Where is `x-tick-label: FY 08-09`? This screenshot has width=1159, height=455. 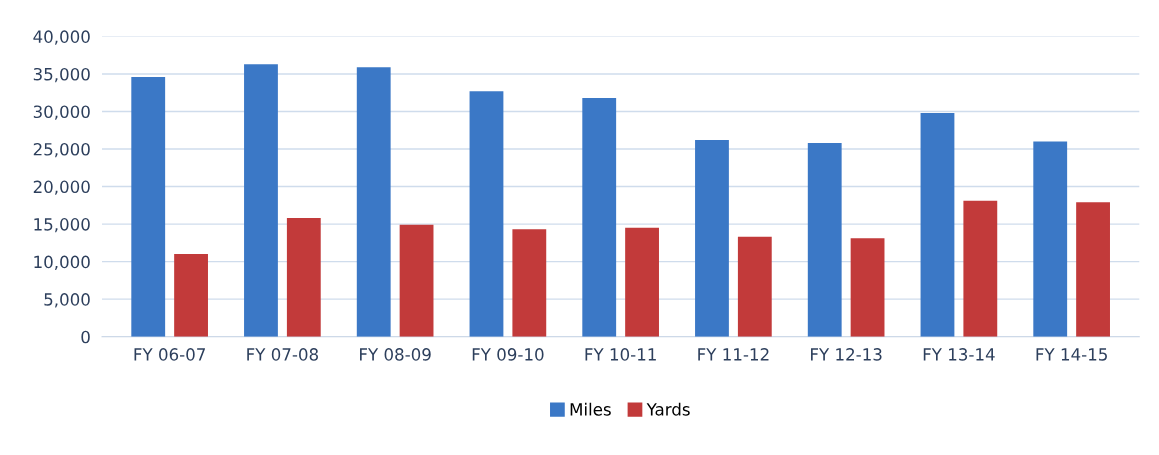 x-tick-label: FY 08-09 is located at coordinates (395, 354).